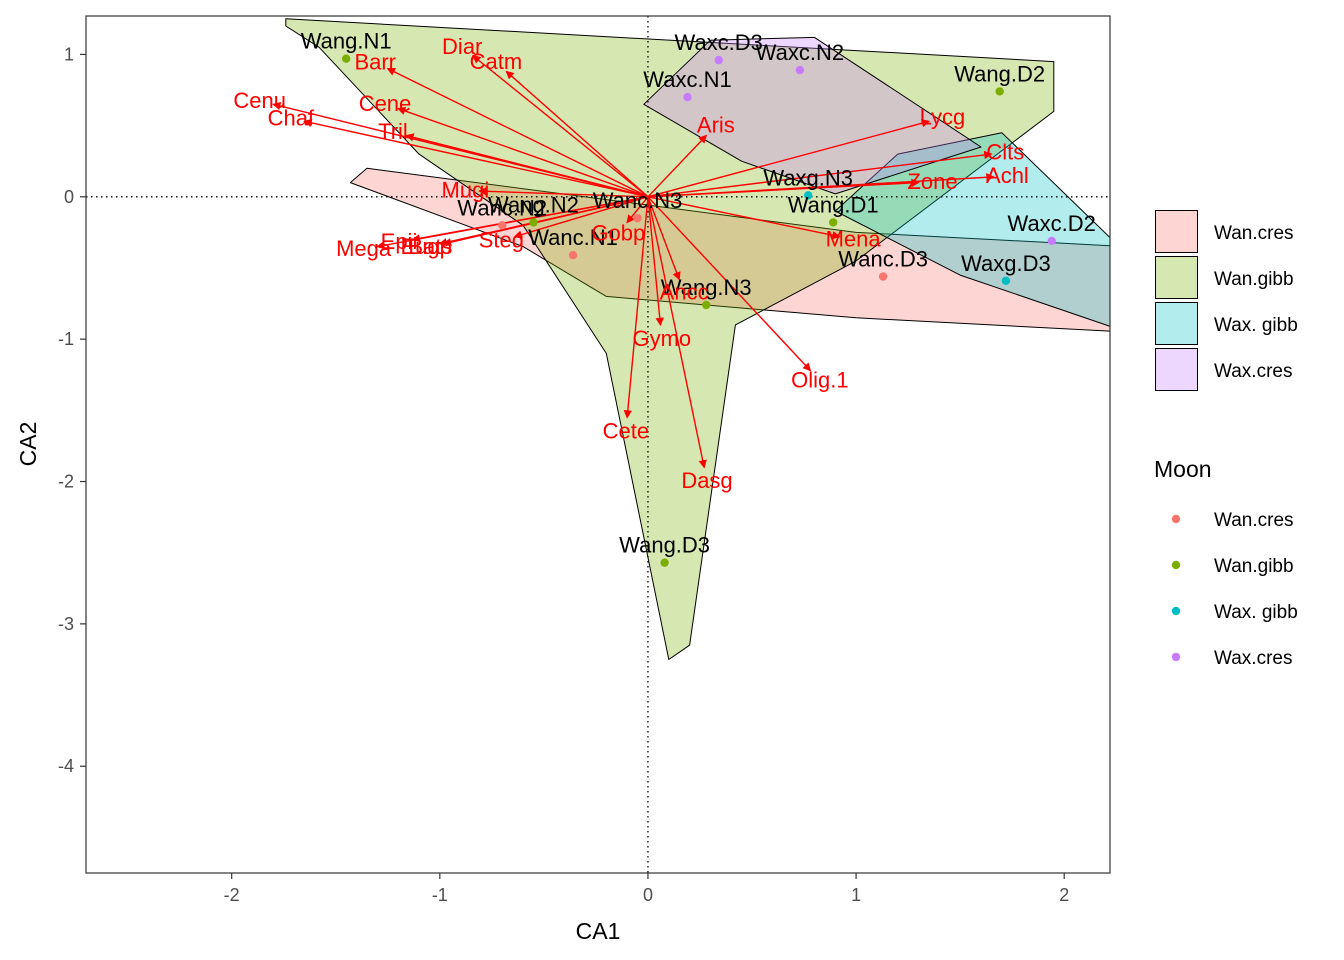 The width and height of the screenshot is (1344, 960). Describe the element at coordinates (462, 46) in the screenshot. I see `species-label-diar: Diar` at that location.